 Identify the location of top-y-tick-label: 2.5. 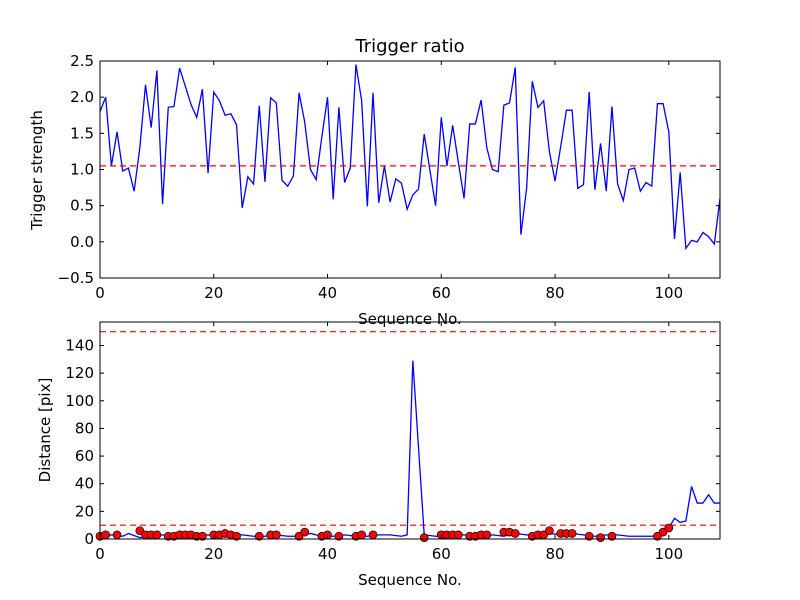
(82, 61).